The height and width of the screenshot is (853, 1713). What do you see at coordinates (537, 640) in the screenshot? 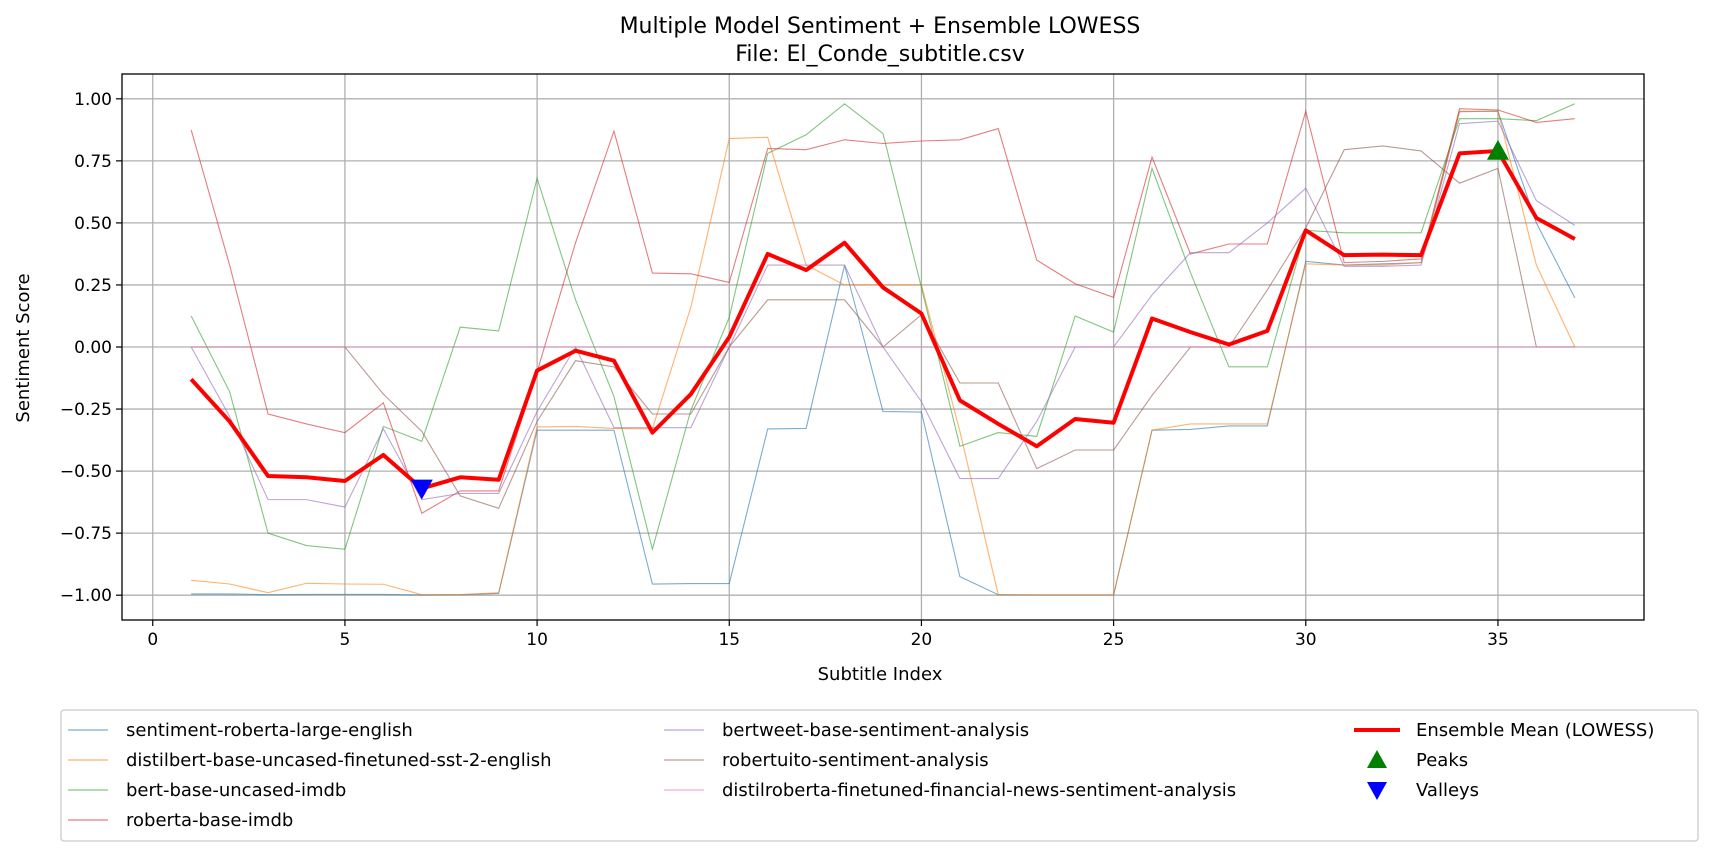
I see `x-tick-label: 10` at bounding box center [537, 640].